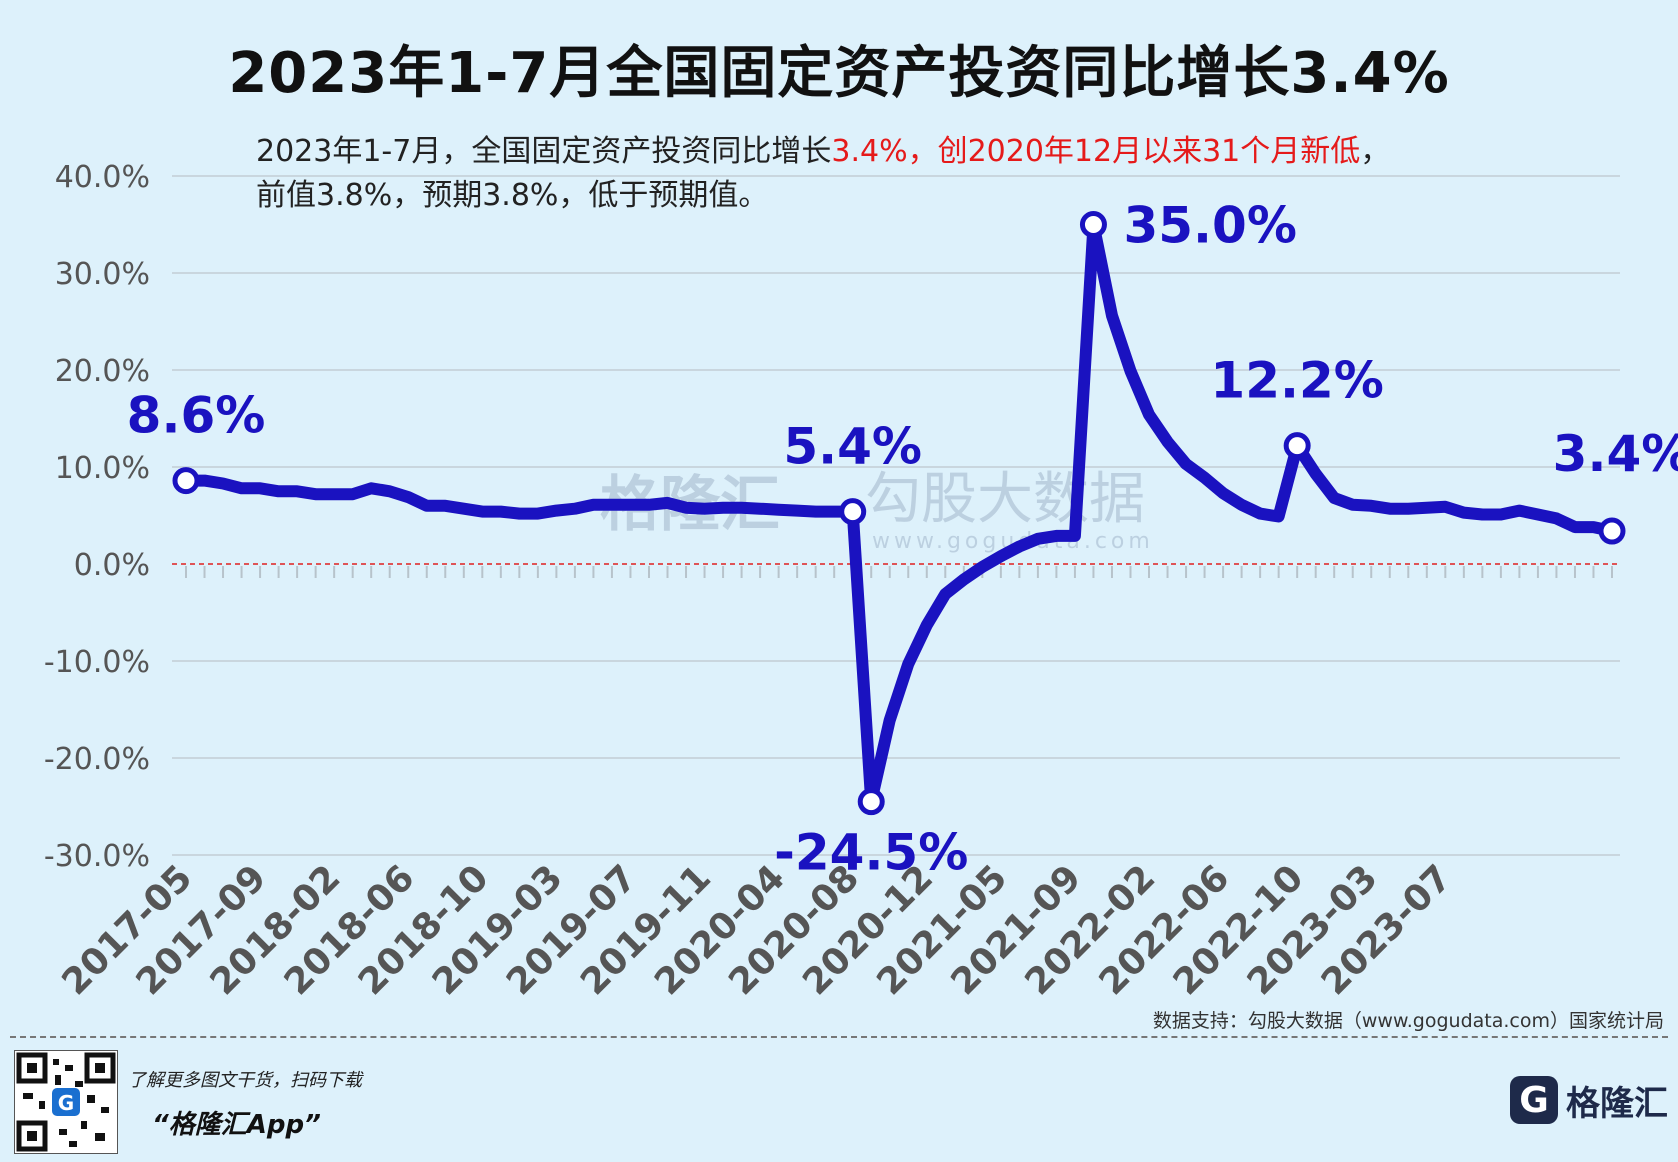 The height and width of the screenshot is (1162, 1678). I want to click on y-tick-label: -30.0%, so click(97, 856).